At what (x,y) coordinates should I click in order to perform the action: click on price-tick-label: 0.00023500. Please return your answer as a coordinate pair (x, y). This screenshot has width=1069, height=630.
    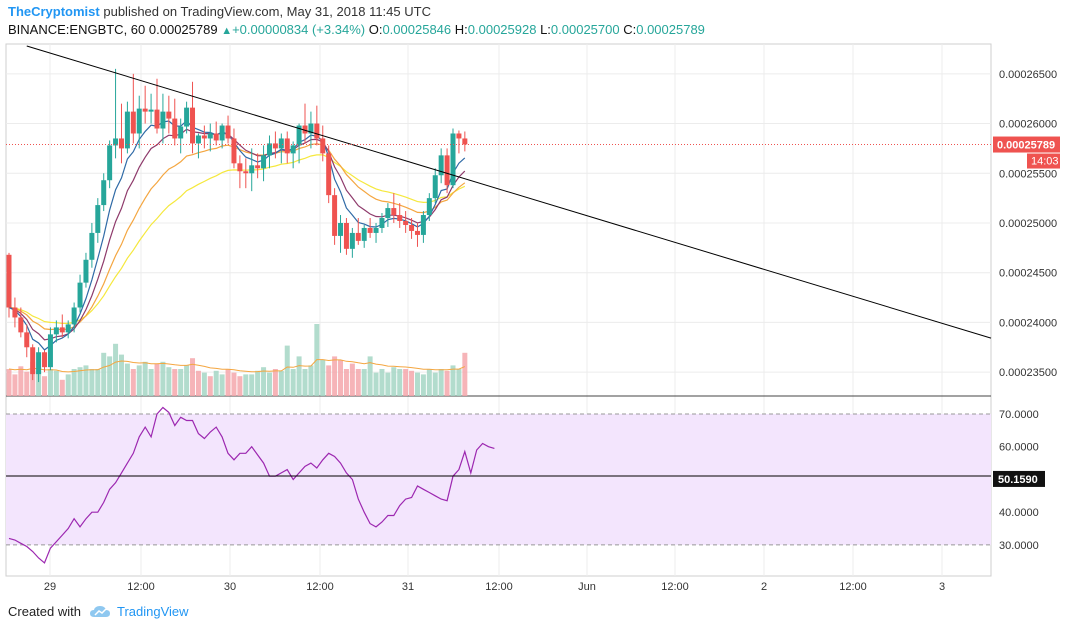
    Looking at the image, I should click on (1028, 373).